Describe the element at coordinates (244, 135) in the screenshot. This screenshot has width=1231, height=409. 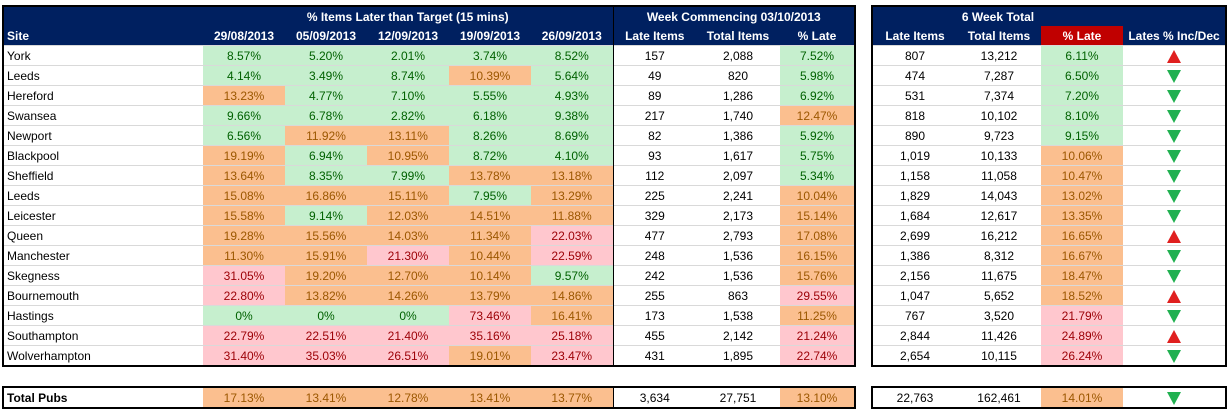
I see `weekly-pct-cell: 6.56%` at that location.